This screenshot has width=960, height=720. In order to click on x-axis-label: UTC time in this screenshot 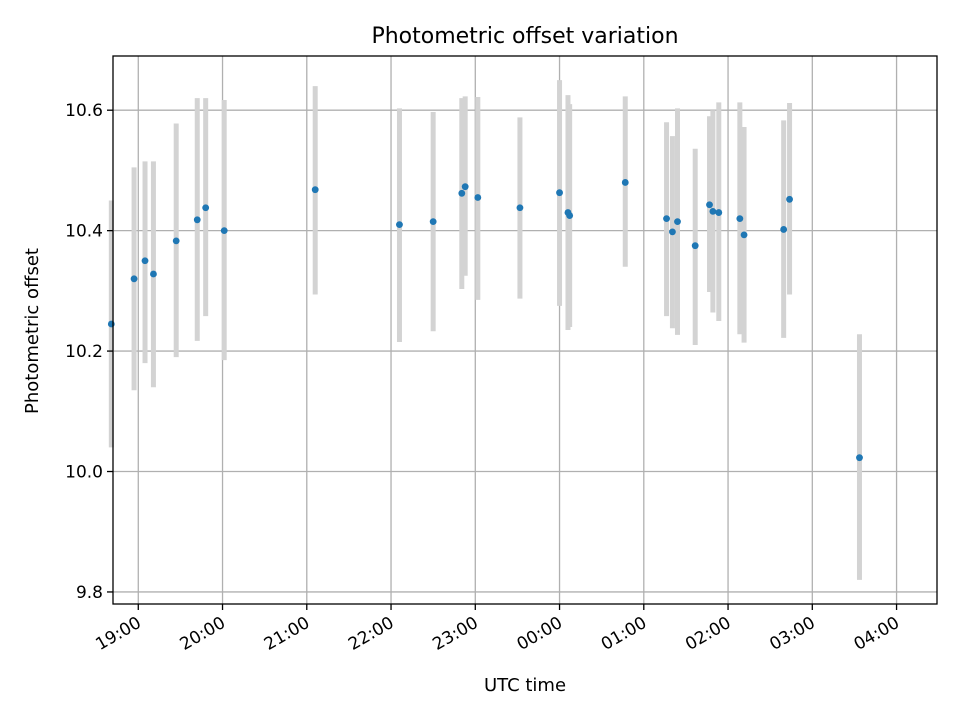, I will do `click(525, 685)`.